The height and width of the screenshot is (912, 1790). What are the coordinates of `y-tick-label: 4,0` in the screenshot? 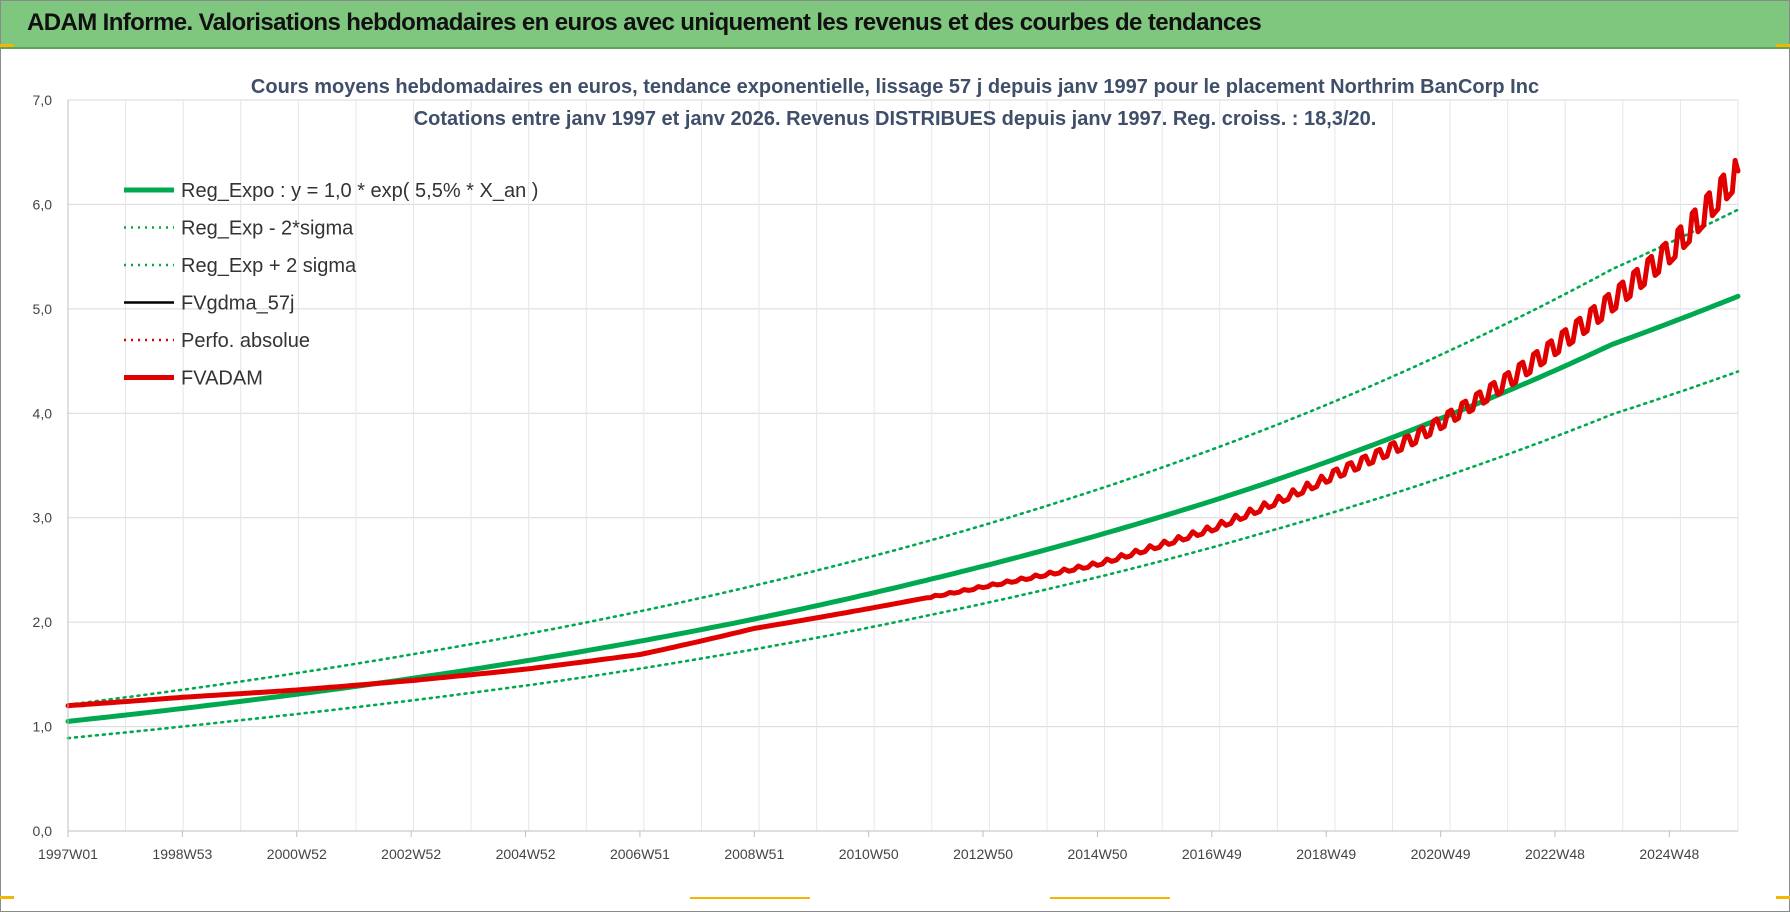 It's located at (43, 413).